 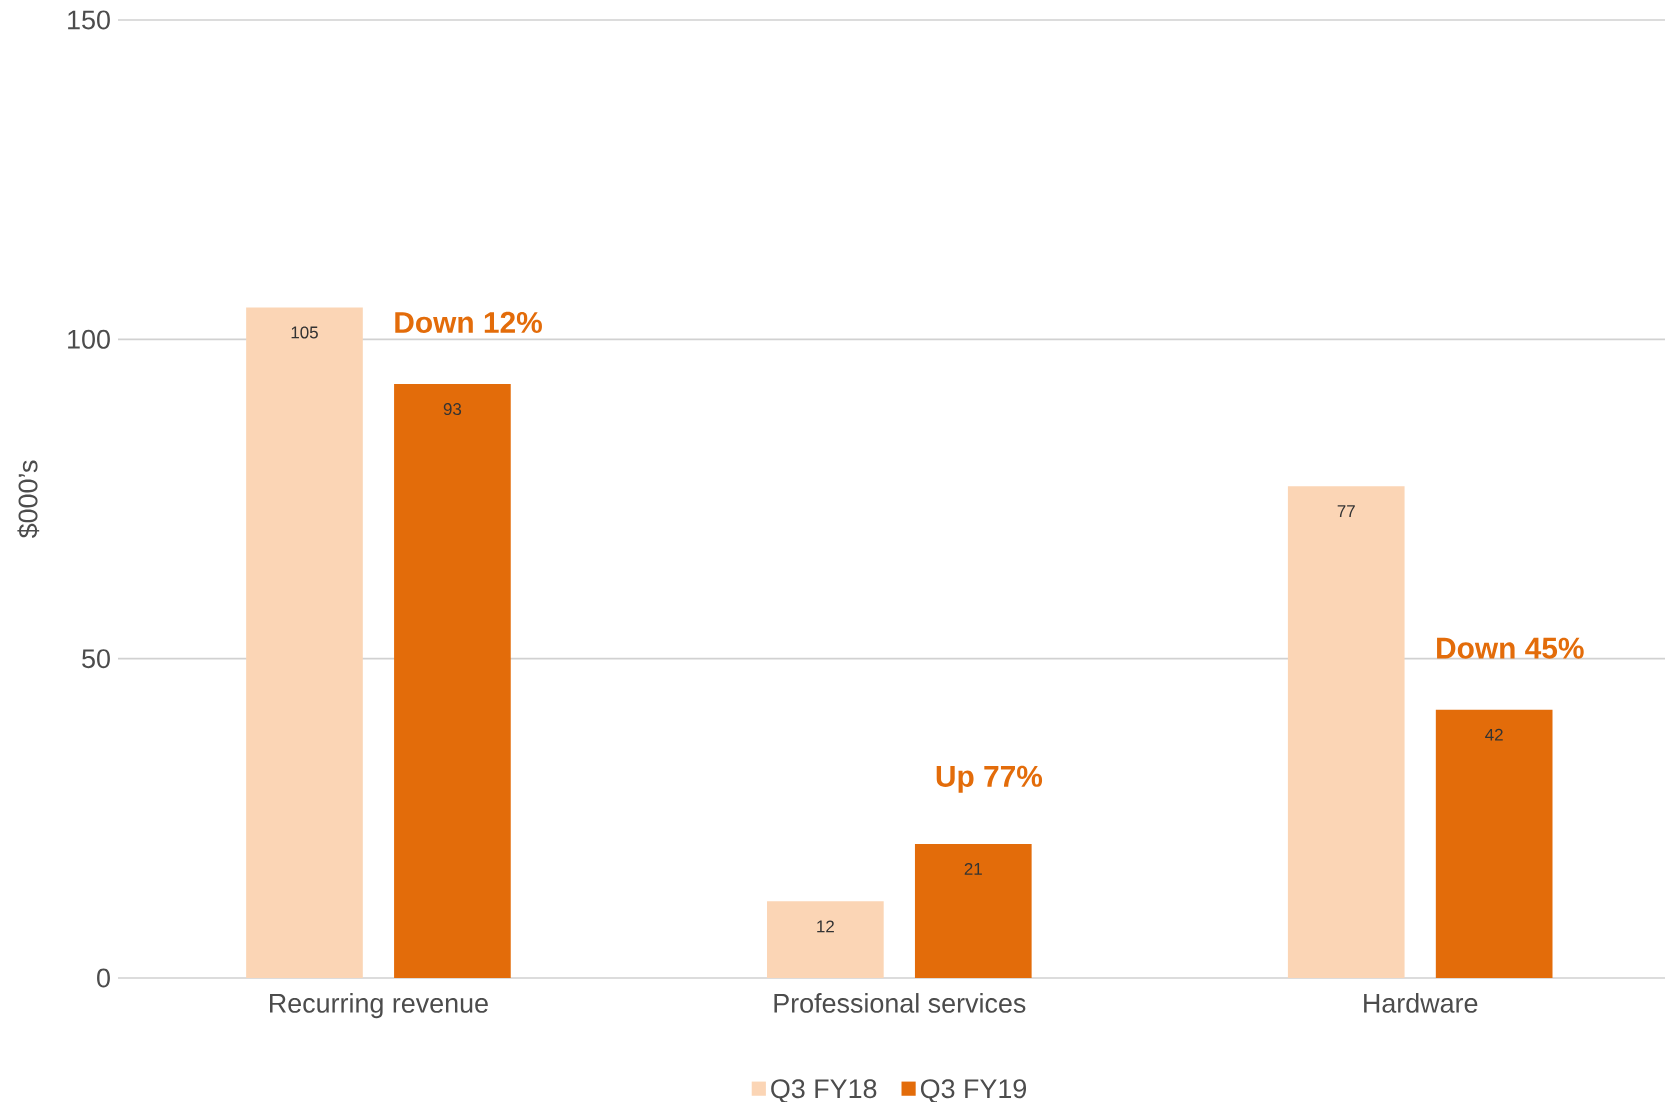 I want to click on annotation: Up 77%, so click(x=989, y=779).